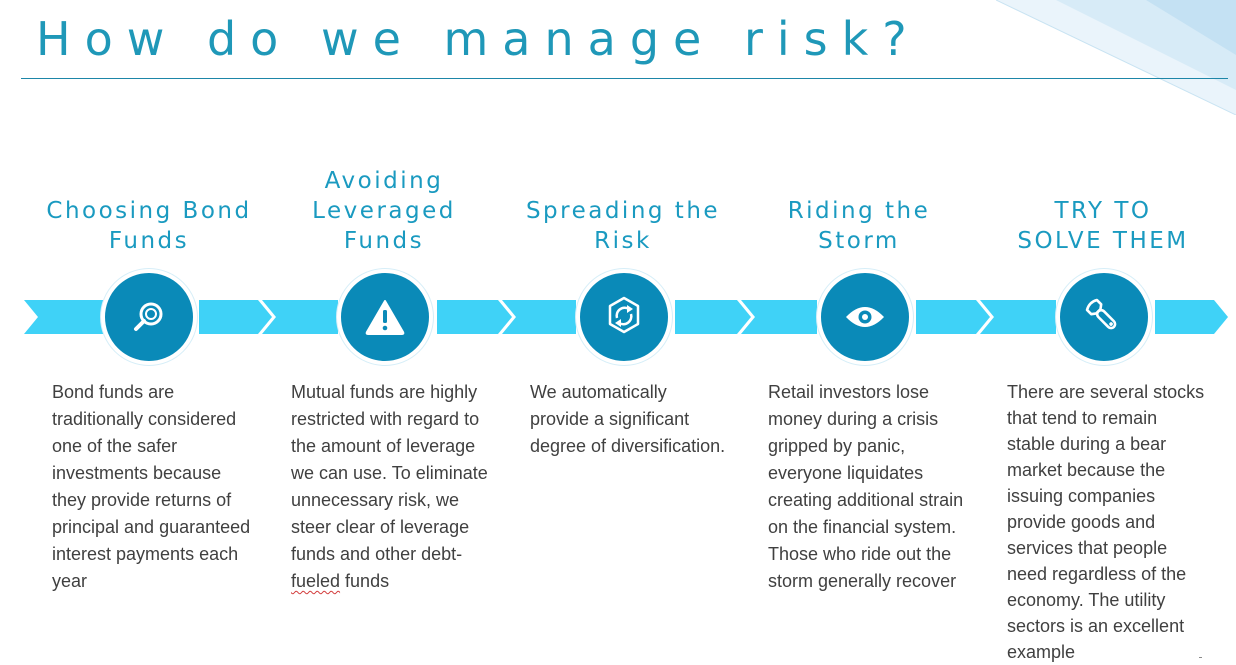 Image resolution: width=1236 pixels, height=665 pixels. What do you see at coordinates (859, 226) in the screenshot?
I see `step-title: Riding the Storm` at bounding box center [859, 226].